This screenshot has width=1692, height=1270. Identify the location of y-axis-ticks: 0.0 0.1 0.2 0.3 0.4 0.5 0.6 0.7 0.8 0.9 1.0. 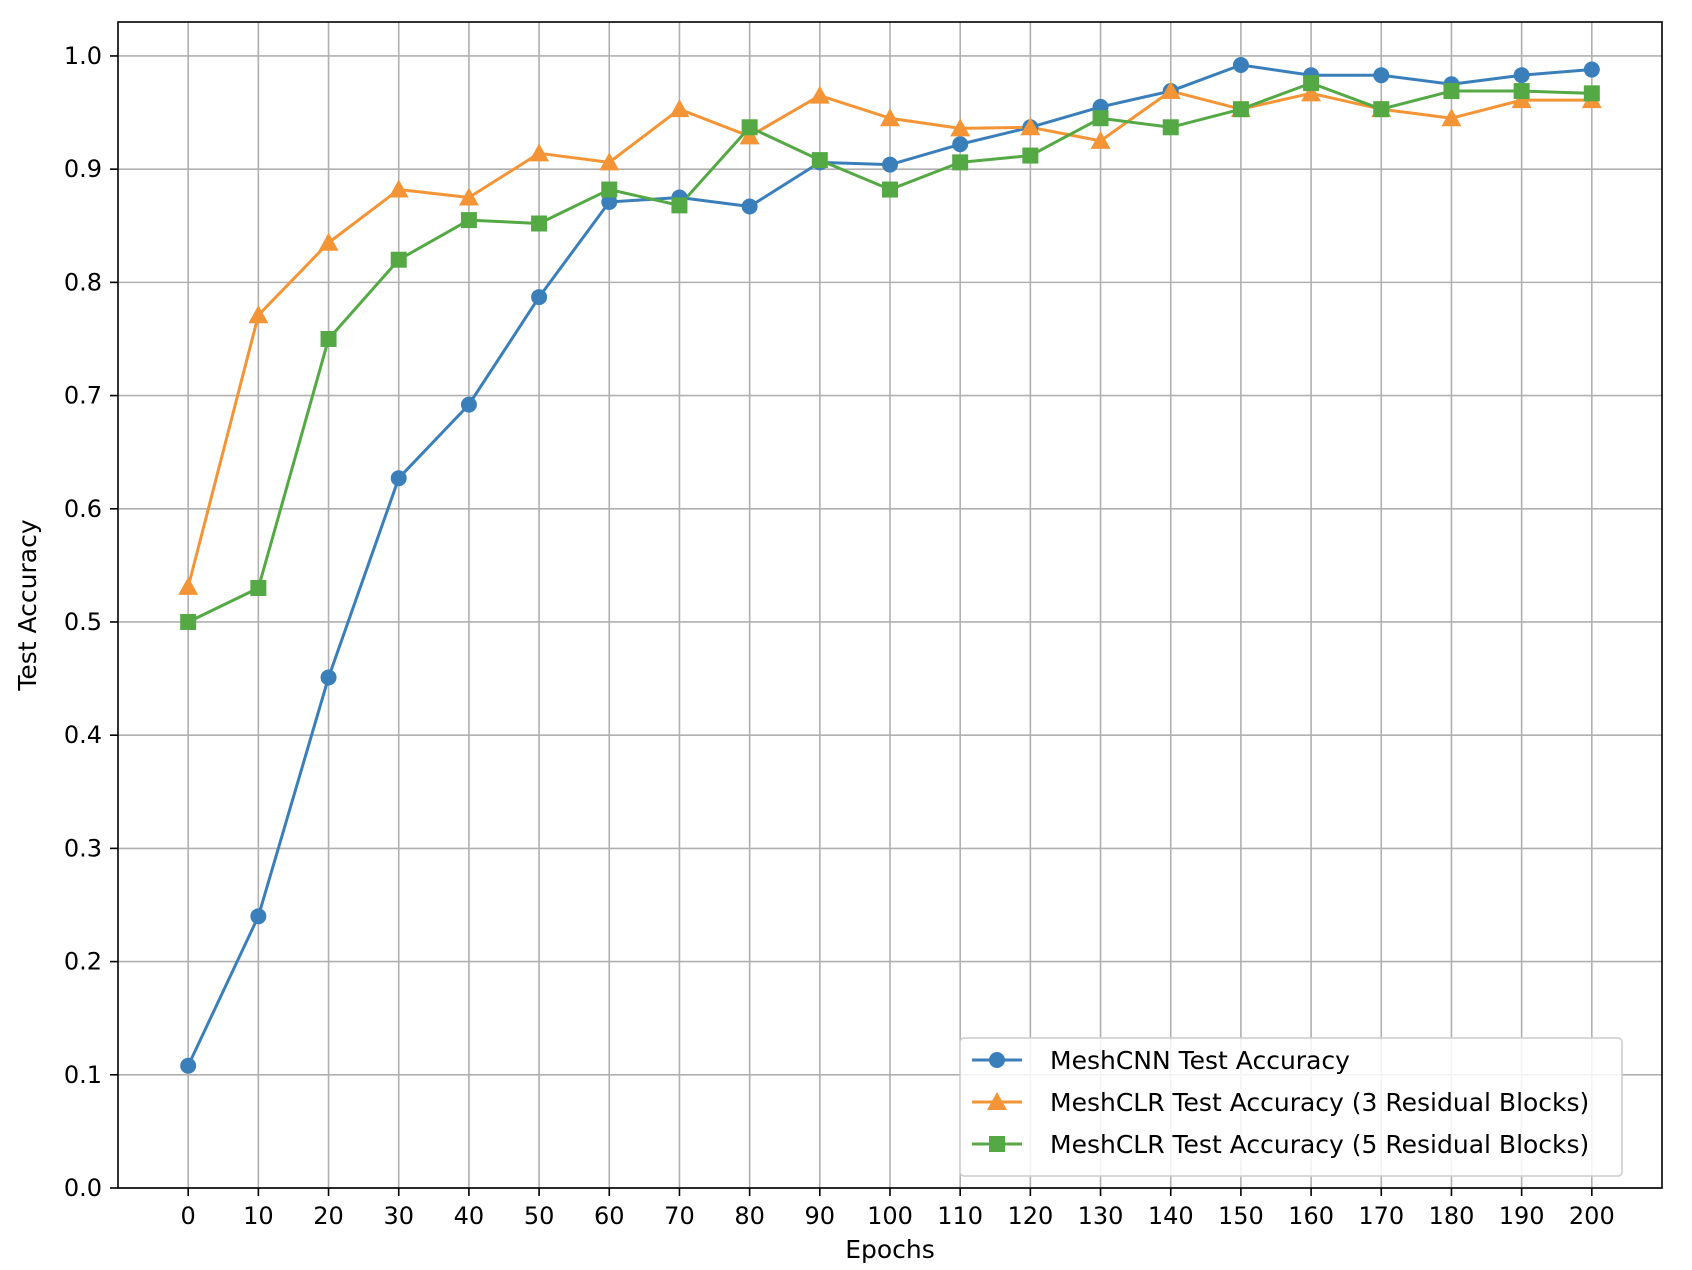
(91, 622).